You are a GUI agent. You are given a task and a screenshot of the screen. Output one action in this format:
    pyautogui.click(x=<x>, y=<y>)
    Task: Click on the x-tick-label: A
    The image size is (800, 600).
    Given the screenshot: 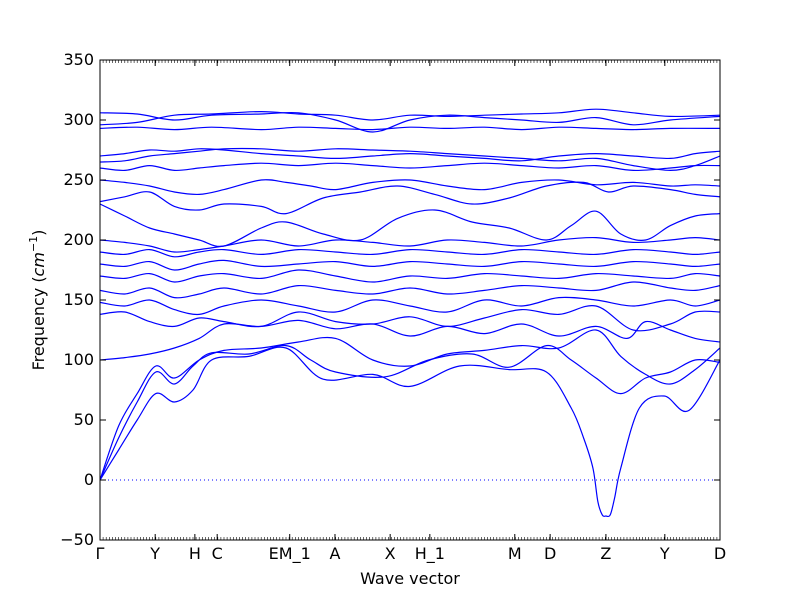 What is the action you would take?
    pyautogui.click(x=335, y=553)
    